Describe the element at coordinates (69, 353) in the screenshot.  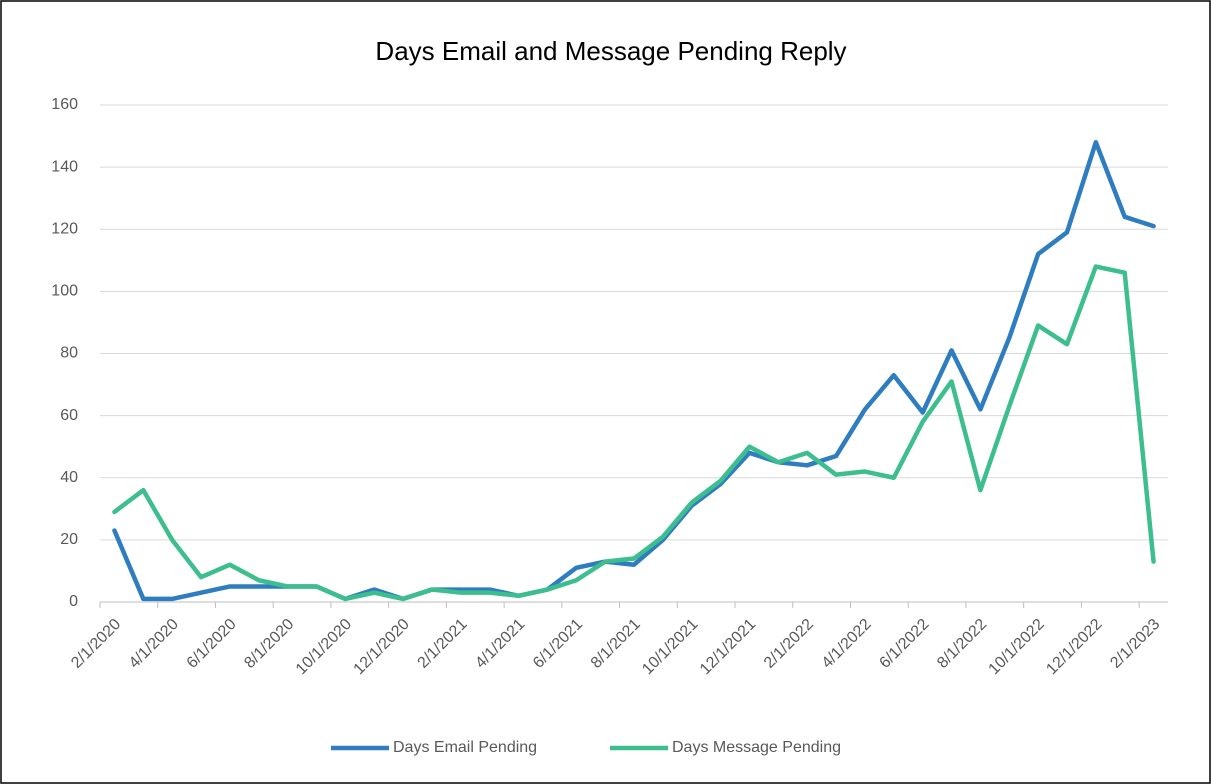
I see `y-tick-label: 80` at that location.